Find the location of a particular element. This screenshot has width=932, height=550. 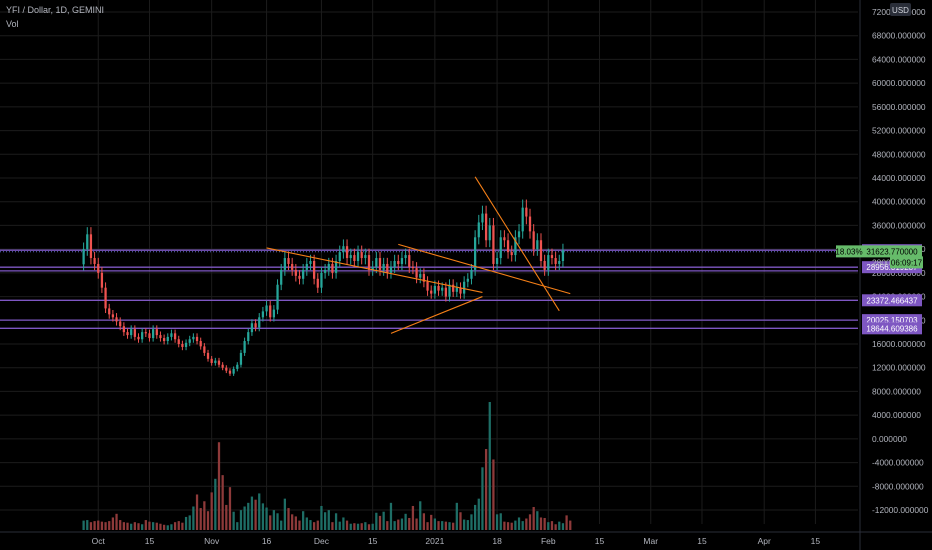

price-tick-label: 56000.000000 is located at coordinates (899, 107).